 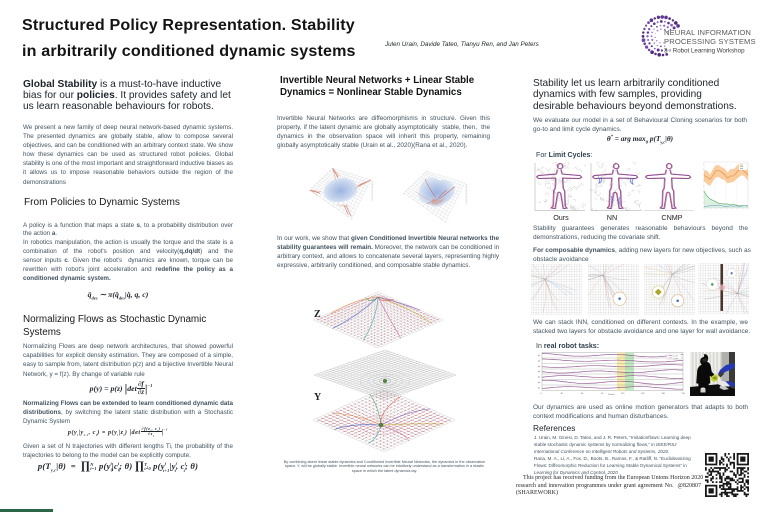 I want to click on svg-text: 90, so click(x=602, y=394).